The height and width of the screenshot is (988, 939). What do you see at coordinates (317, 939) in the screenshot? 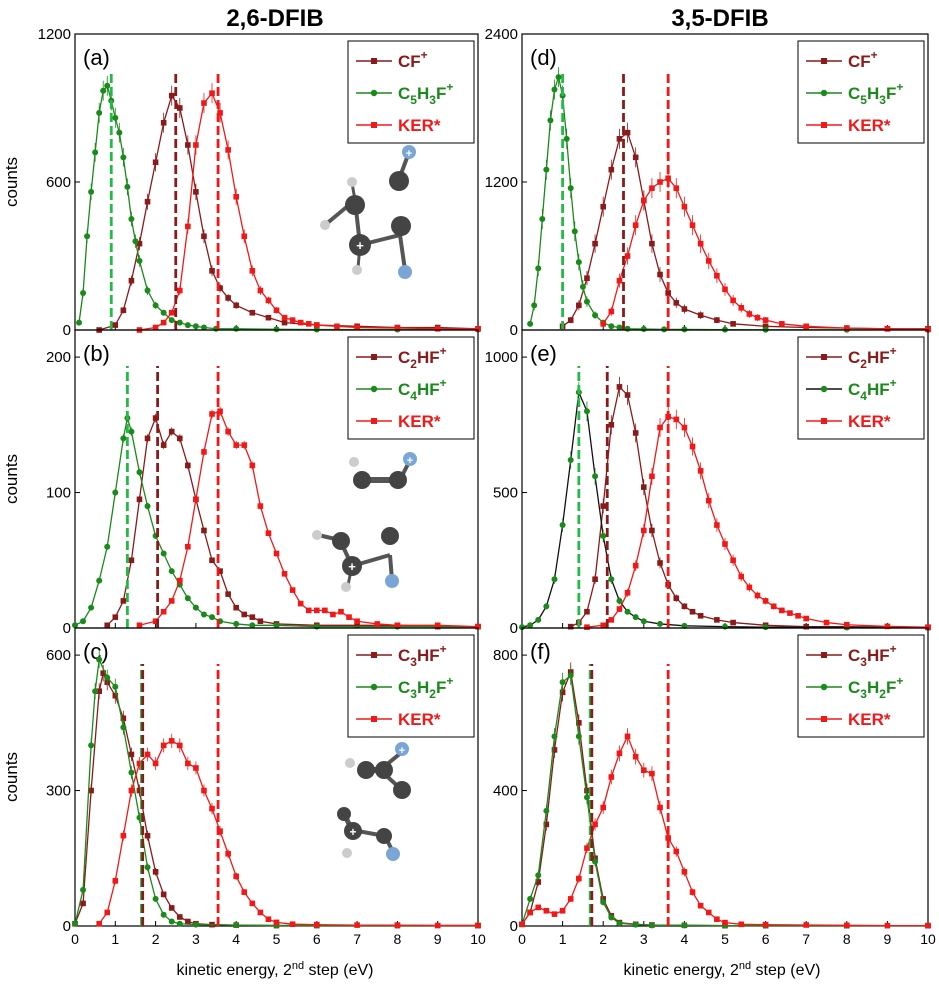
I see `x-tick-label: 6` at bounding box center [317, 939].